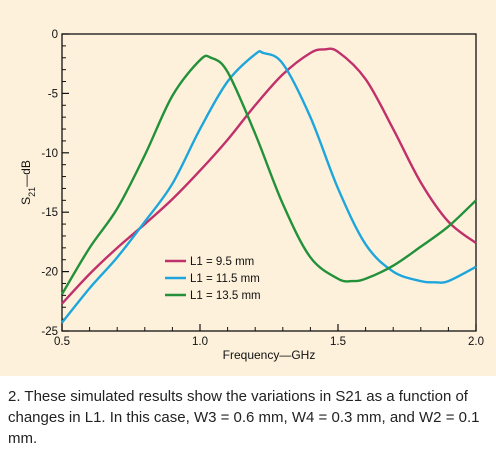 This screenshot has width=496, height=464. Describe the element at coordinates (222, 262) in the screenshot. I see `legend-label-1: L1 = 9.5 mm` at that location.